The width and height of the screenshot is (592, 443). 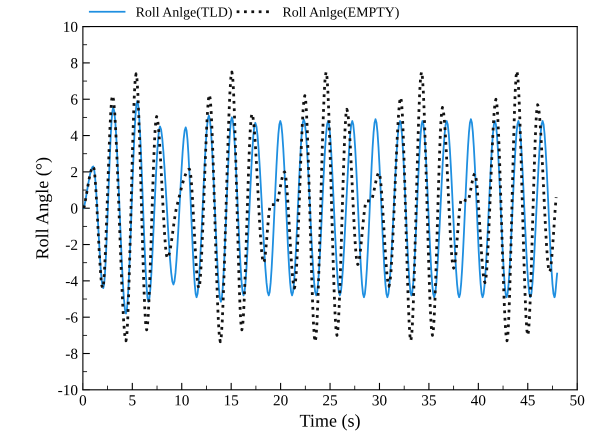 I want to click on x-tick-label: 5, so click(x=132, y=400).